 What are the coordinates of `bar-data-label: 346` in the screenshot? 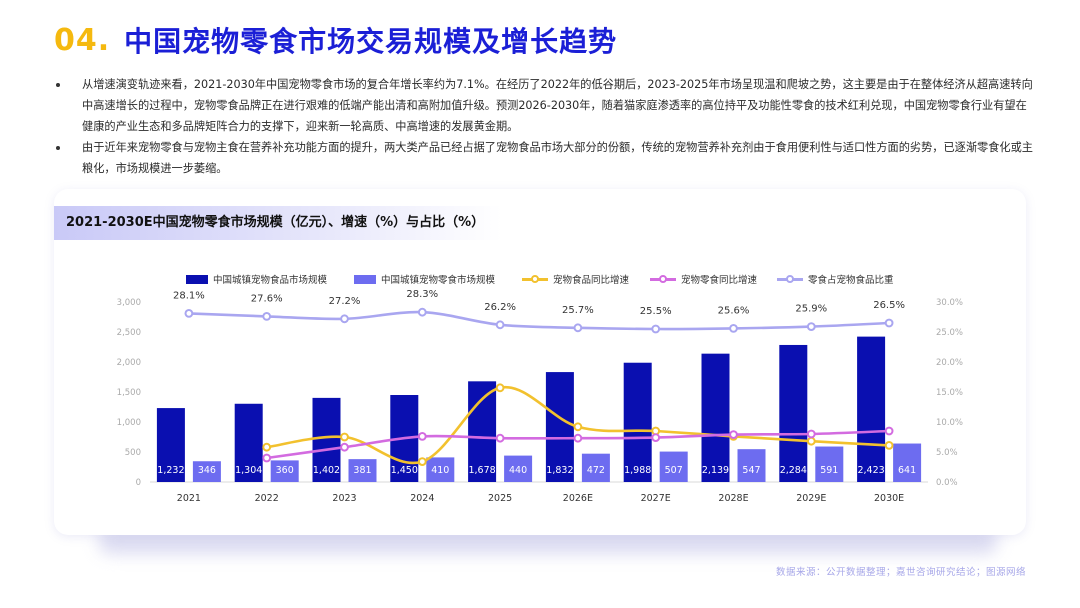 It's located at (207, 470).